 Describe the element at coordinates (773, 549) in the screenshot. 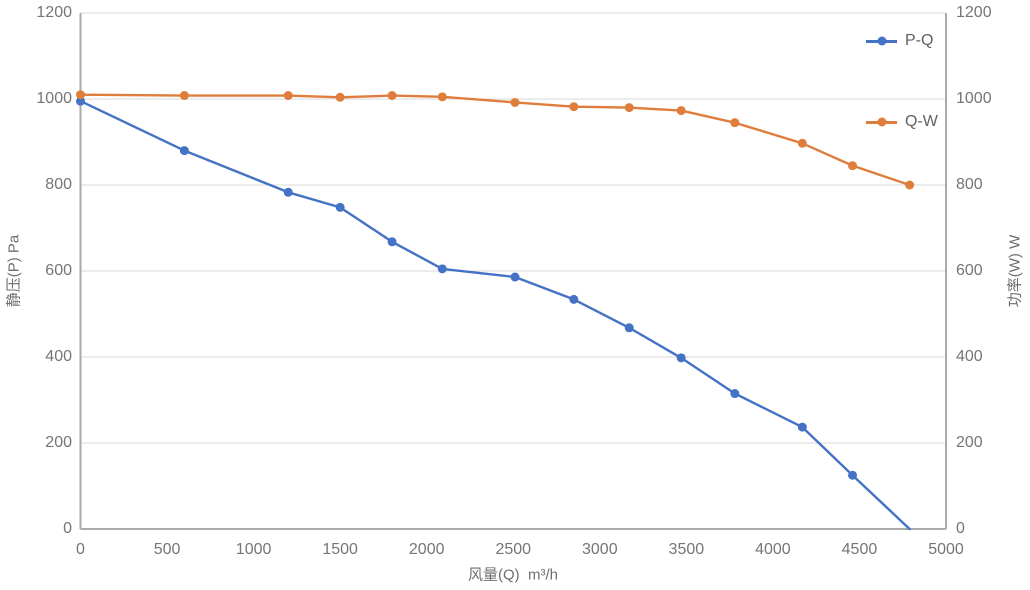

I see `x-tick: 4000` at that location.